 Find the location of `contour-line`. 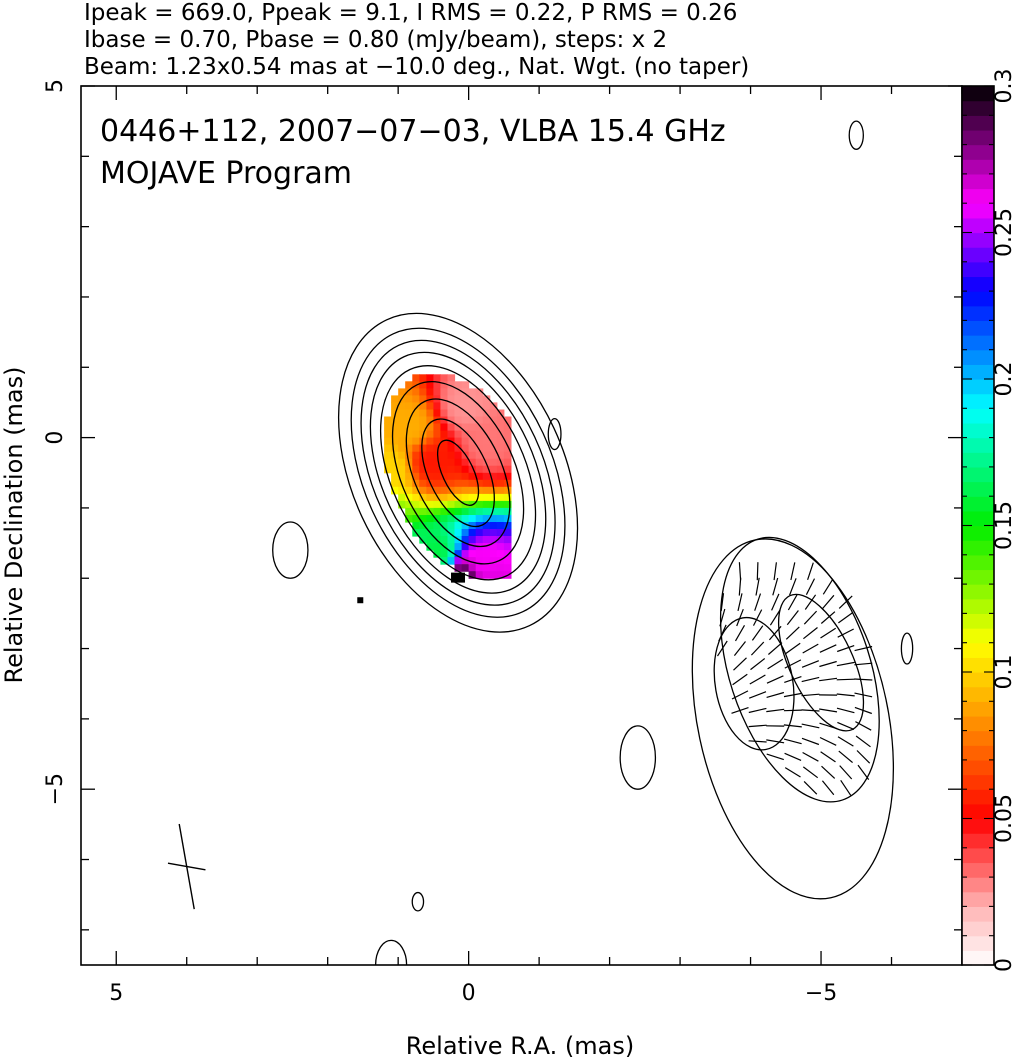

contour-line is located at coordinates (458, 472).